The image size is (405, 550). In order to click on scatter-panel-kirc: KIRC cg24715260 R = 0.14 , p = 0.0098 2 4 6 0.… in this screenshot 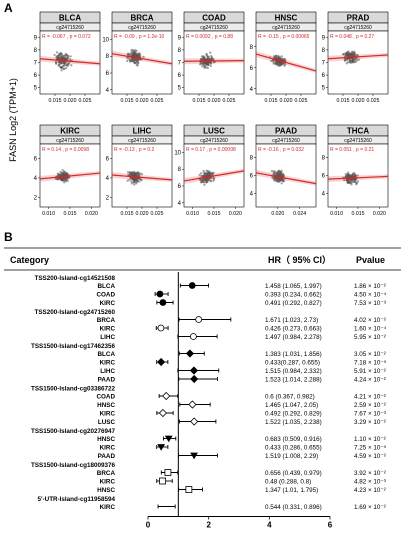, I will do `click(67, 170)`.